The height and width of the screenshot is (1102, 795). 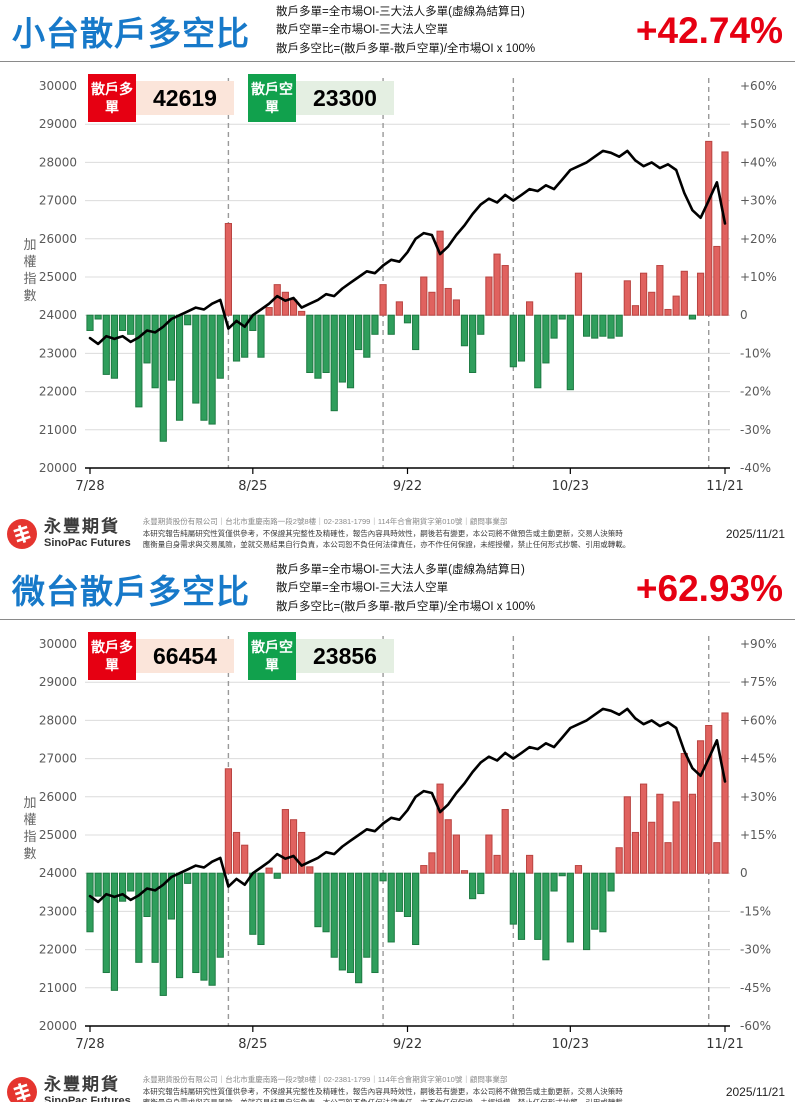 I want to click on retail-short-value: 23856, so click(x=345, y=656).